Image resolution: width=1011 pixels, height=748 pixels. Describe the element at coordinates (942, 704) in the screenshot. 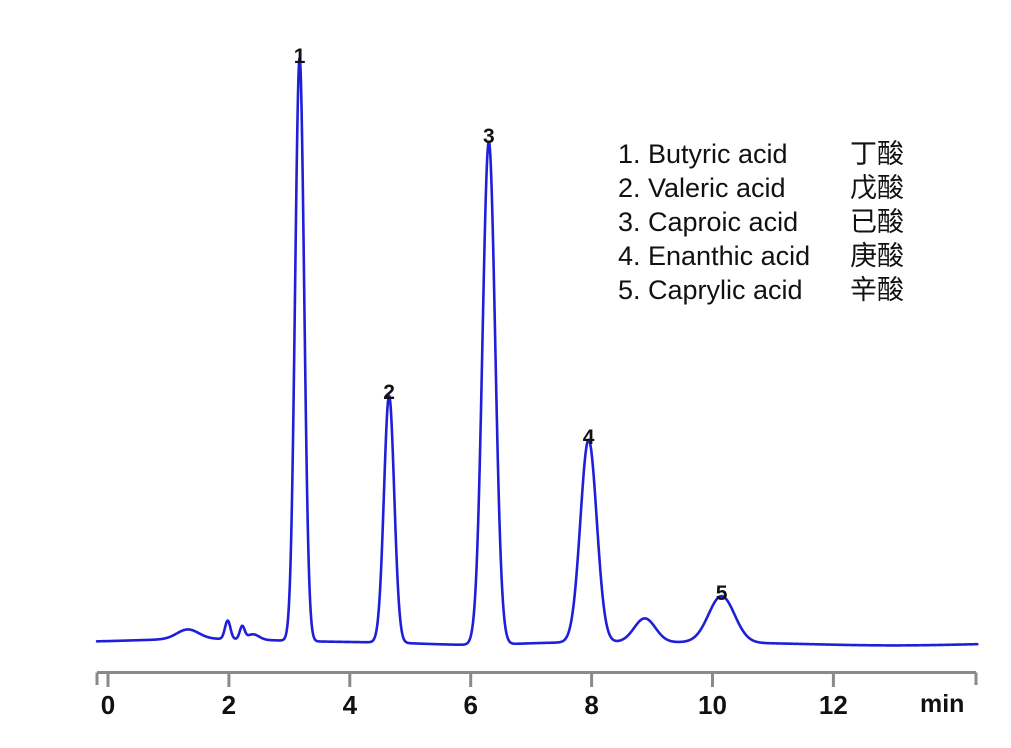

I see `x-axis-unit-label: min` at that location.